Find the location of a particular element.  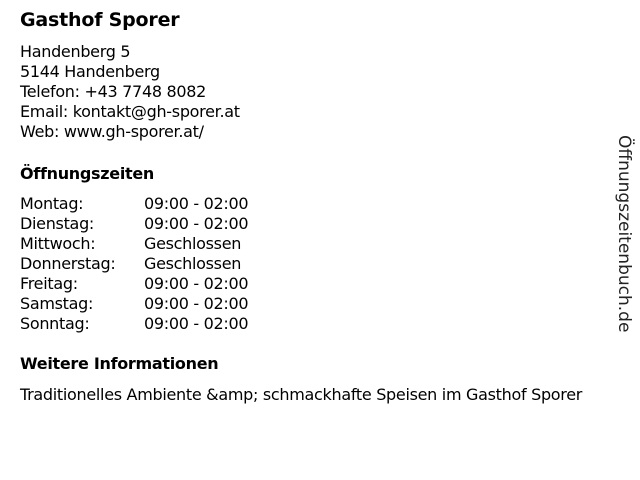

street: Handenberg 5 is located at coordinates (75, 51).